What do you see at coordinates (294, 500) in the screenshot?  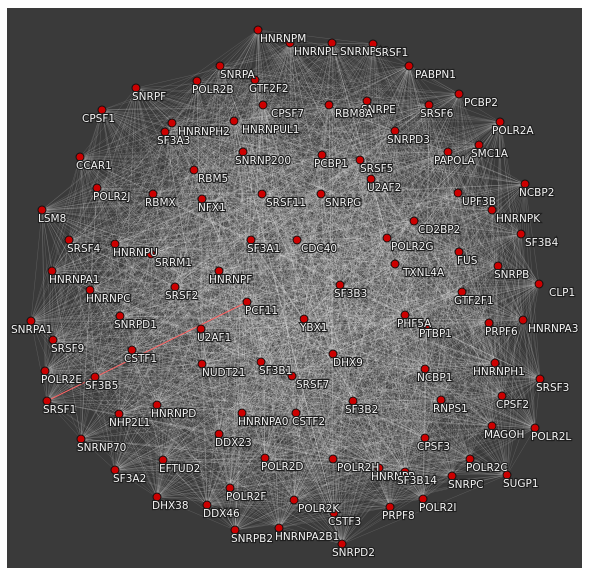 I see `node-polr2k` at bounding box center [294, 500].